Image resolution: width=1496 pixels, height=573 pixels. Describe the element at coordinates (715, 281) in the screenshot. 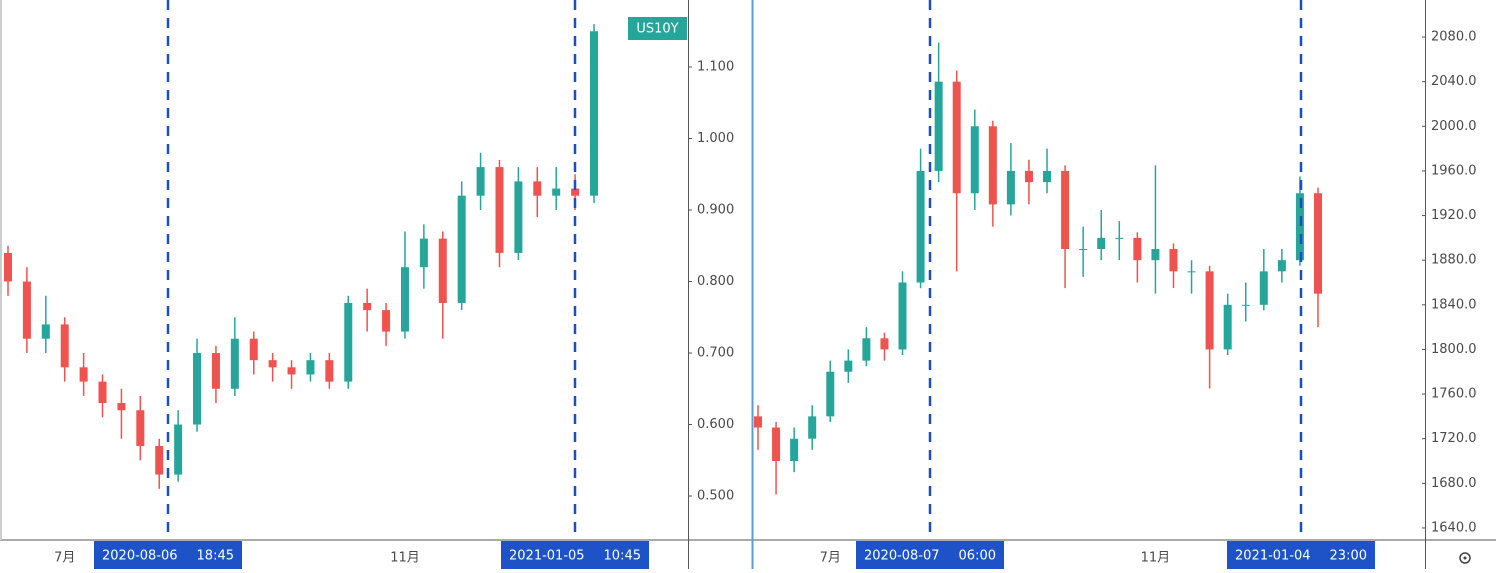

I see `y-tick-label: 0.800` at that location.